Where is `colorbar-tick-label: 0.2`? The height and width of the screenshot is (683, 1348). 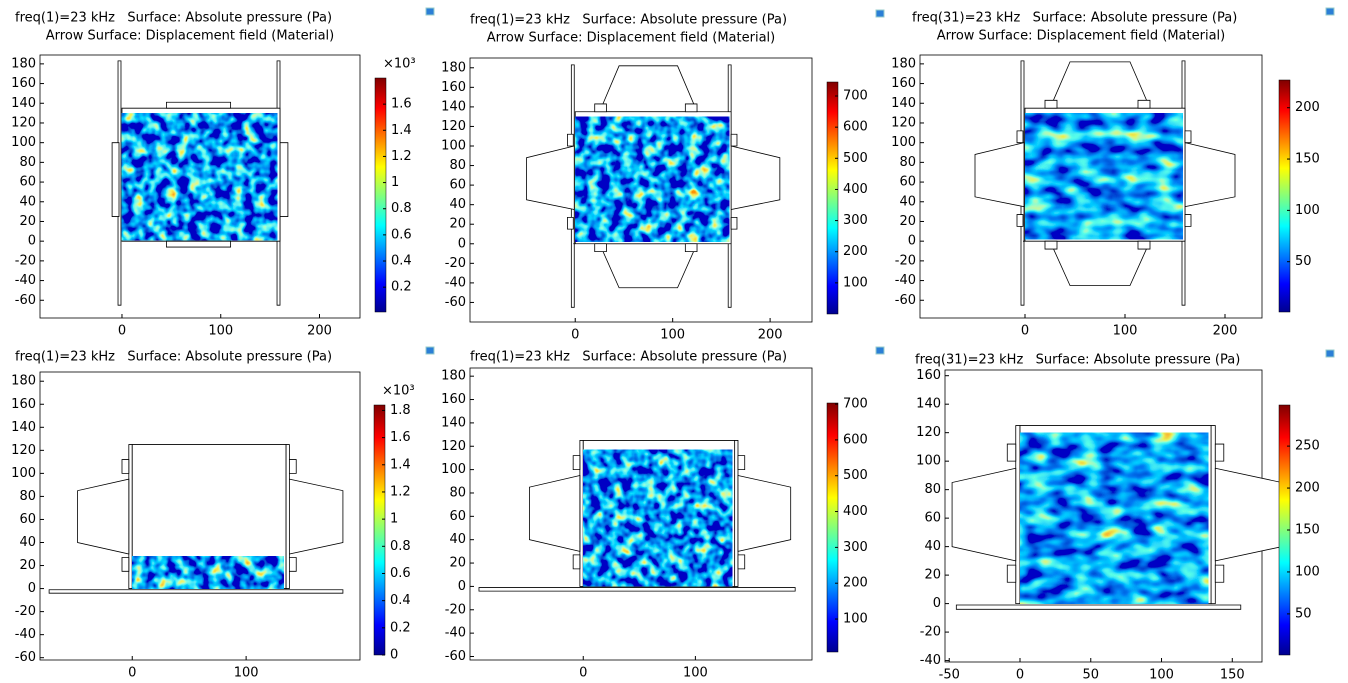
colorbar-tick-label: 0.2 is located at coordinates (401, 287).